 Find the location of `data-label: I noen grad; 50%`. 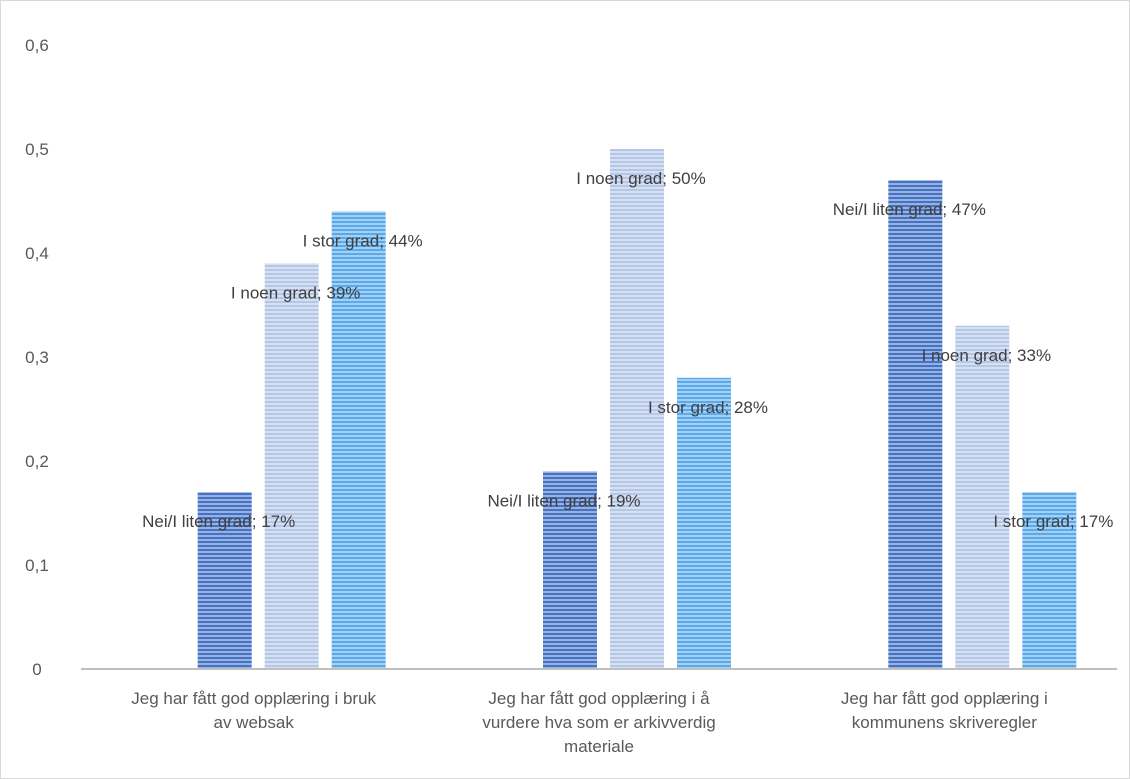

data-label: I noen grad; 50% is located at coordinates (640, 178).